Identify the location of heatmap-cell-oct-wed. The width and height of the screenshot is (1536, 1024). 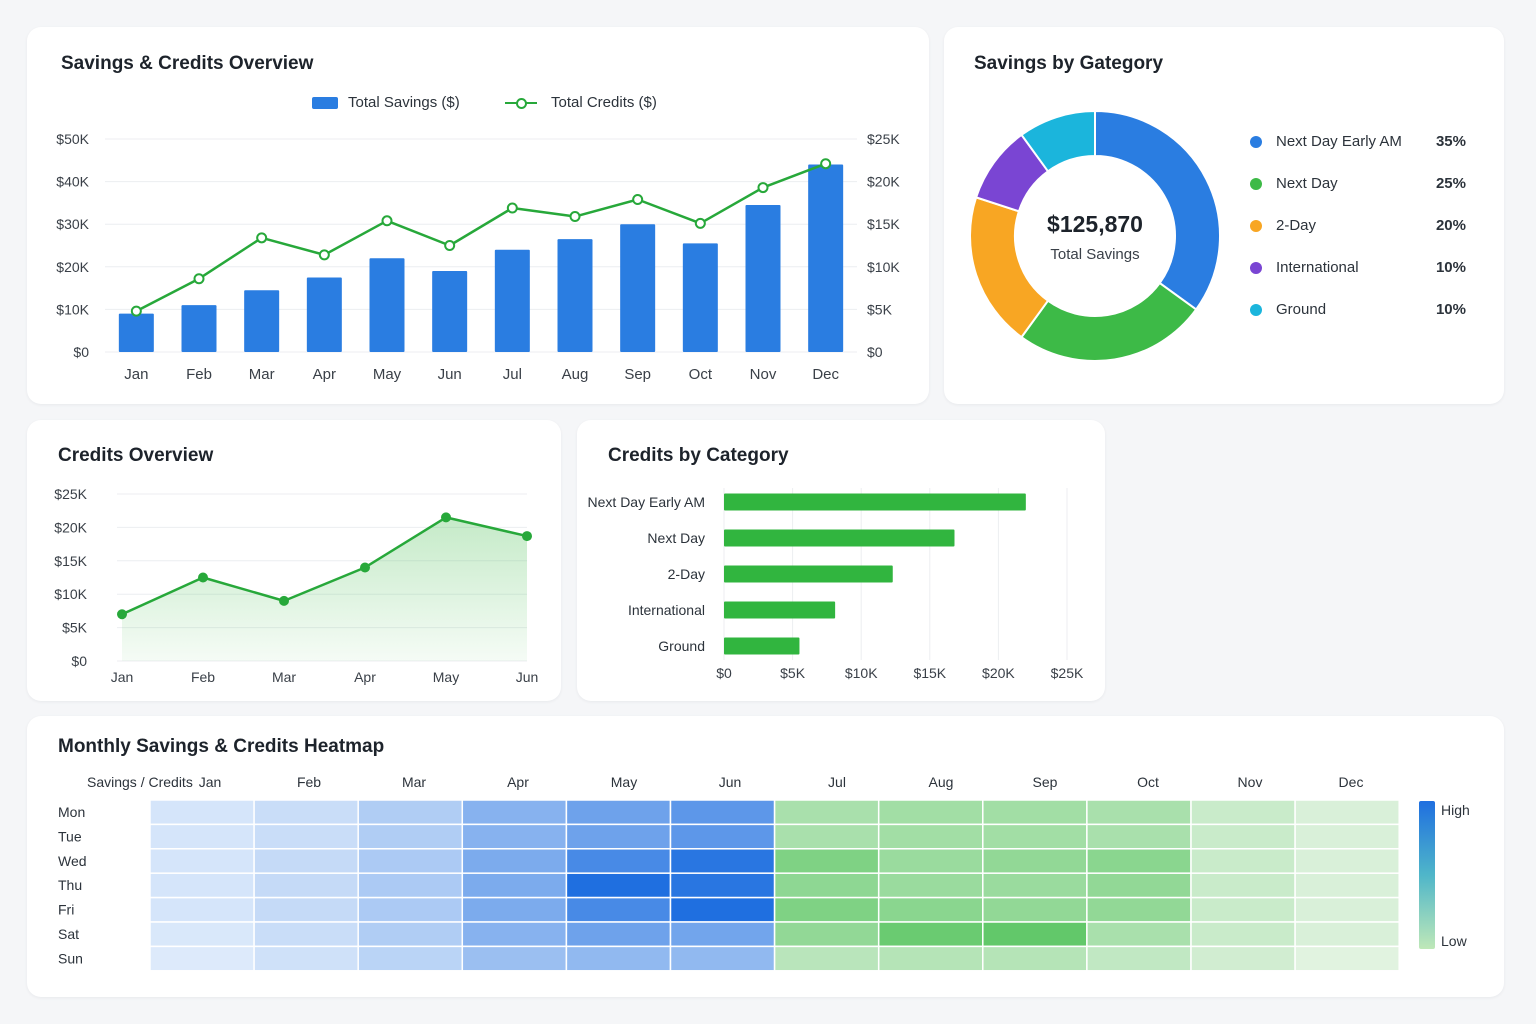
(1139, 861).